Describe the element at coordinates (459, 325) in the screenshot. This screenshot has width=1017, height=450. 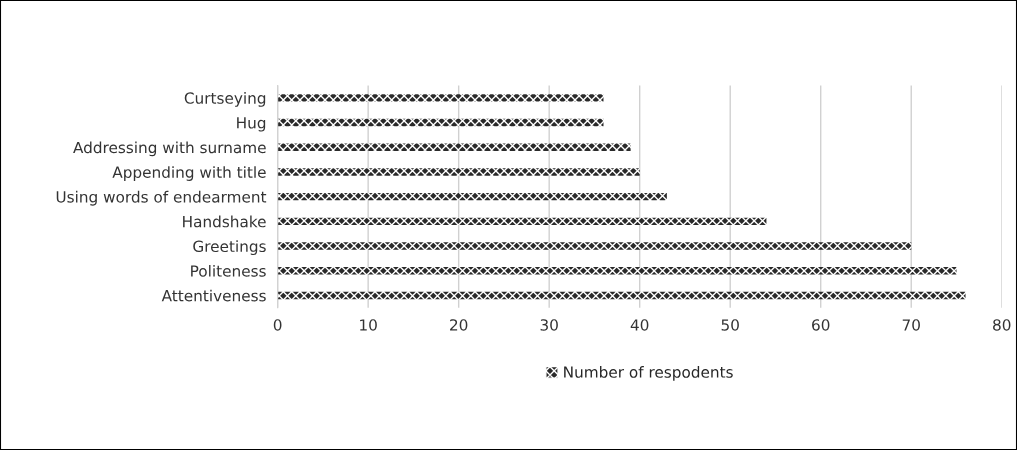
I see `x-tick-label: 20` at that location.